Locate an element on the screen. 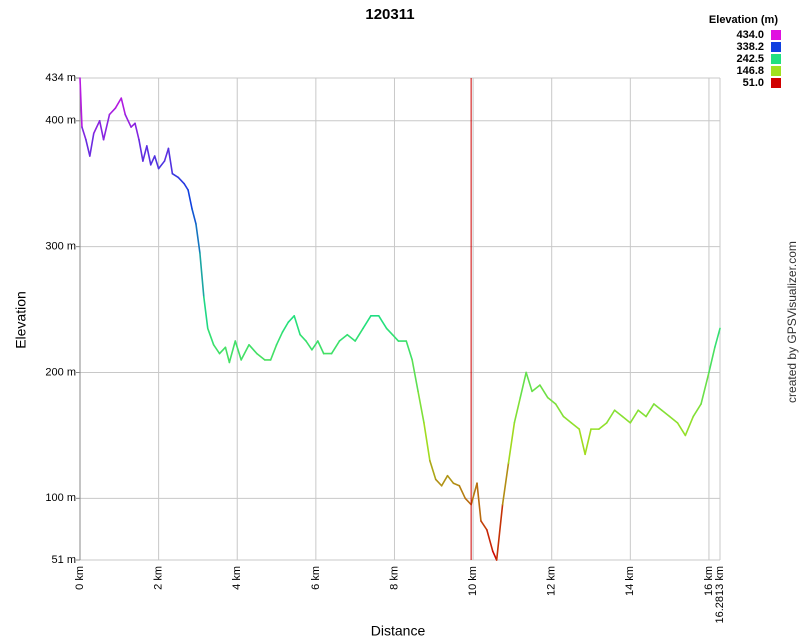 The height and width of the screenshot is (640, 800). x-tick-label: 0 km is located at coordinates (80, 578).